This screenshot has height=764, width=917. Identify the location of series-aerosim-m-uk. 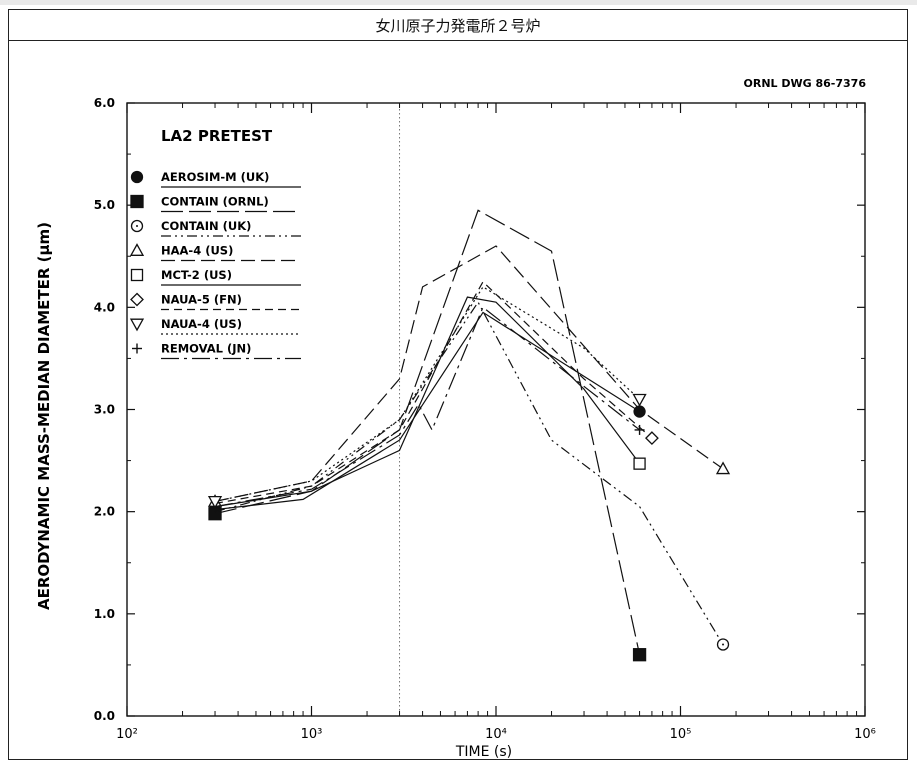
(427, 413).